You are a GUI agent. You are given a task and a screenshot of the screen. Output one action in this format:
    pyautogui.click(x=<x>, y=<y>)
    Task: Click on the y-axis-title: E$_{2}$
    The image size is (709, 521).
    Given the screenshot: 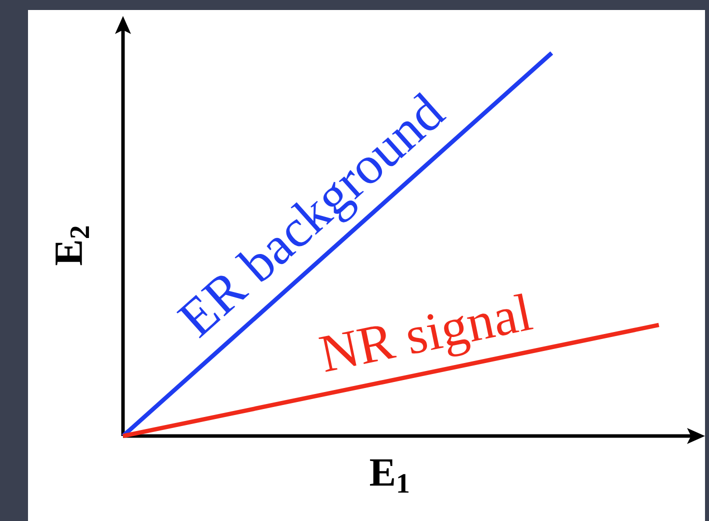 What is the action you would take?
    pyautogui.click(x=72, y=246)
    